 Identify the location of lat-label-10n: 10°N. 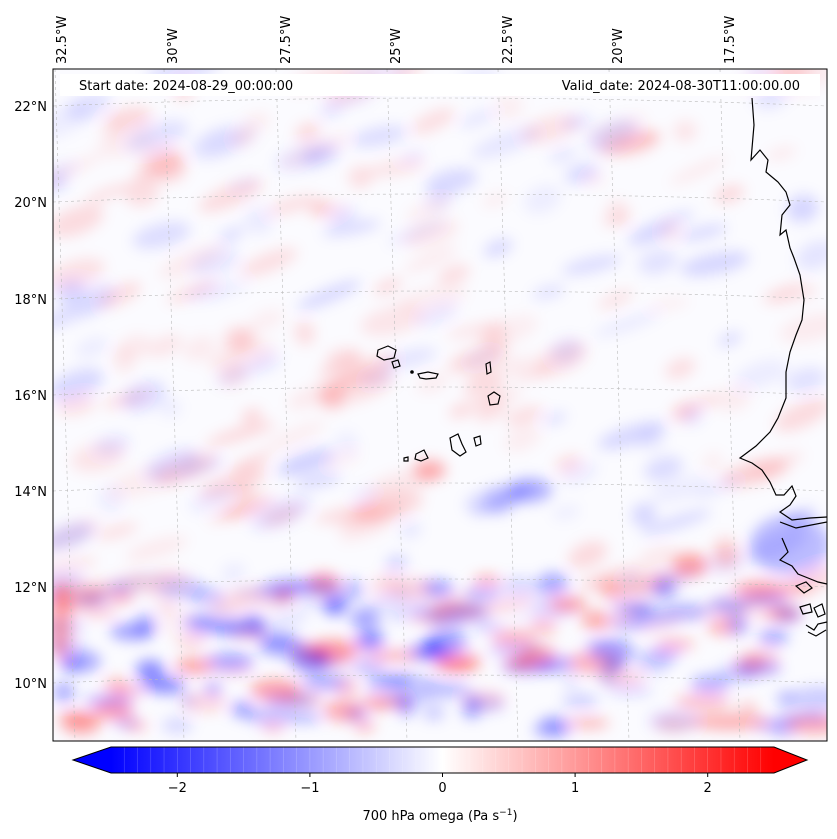
(30, 684).